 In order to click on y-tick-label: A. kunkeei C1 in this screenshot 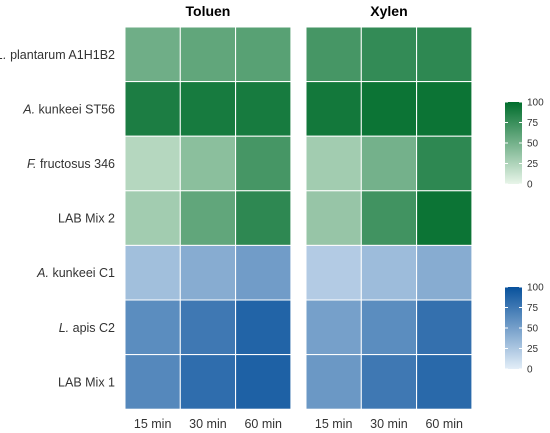, I will do `click(75, 273)`.